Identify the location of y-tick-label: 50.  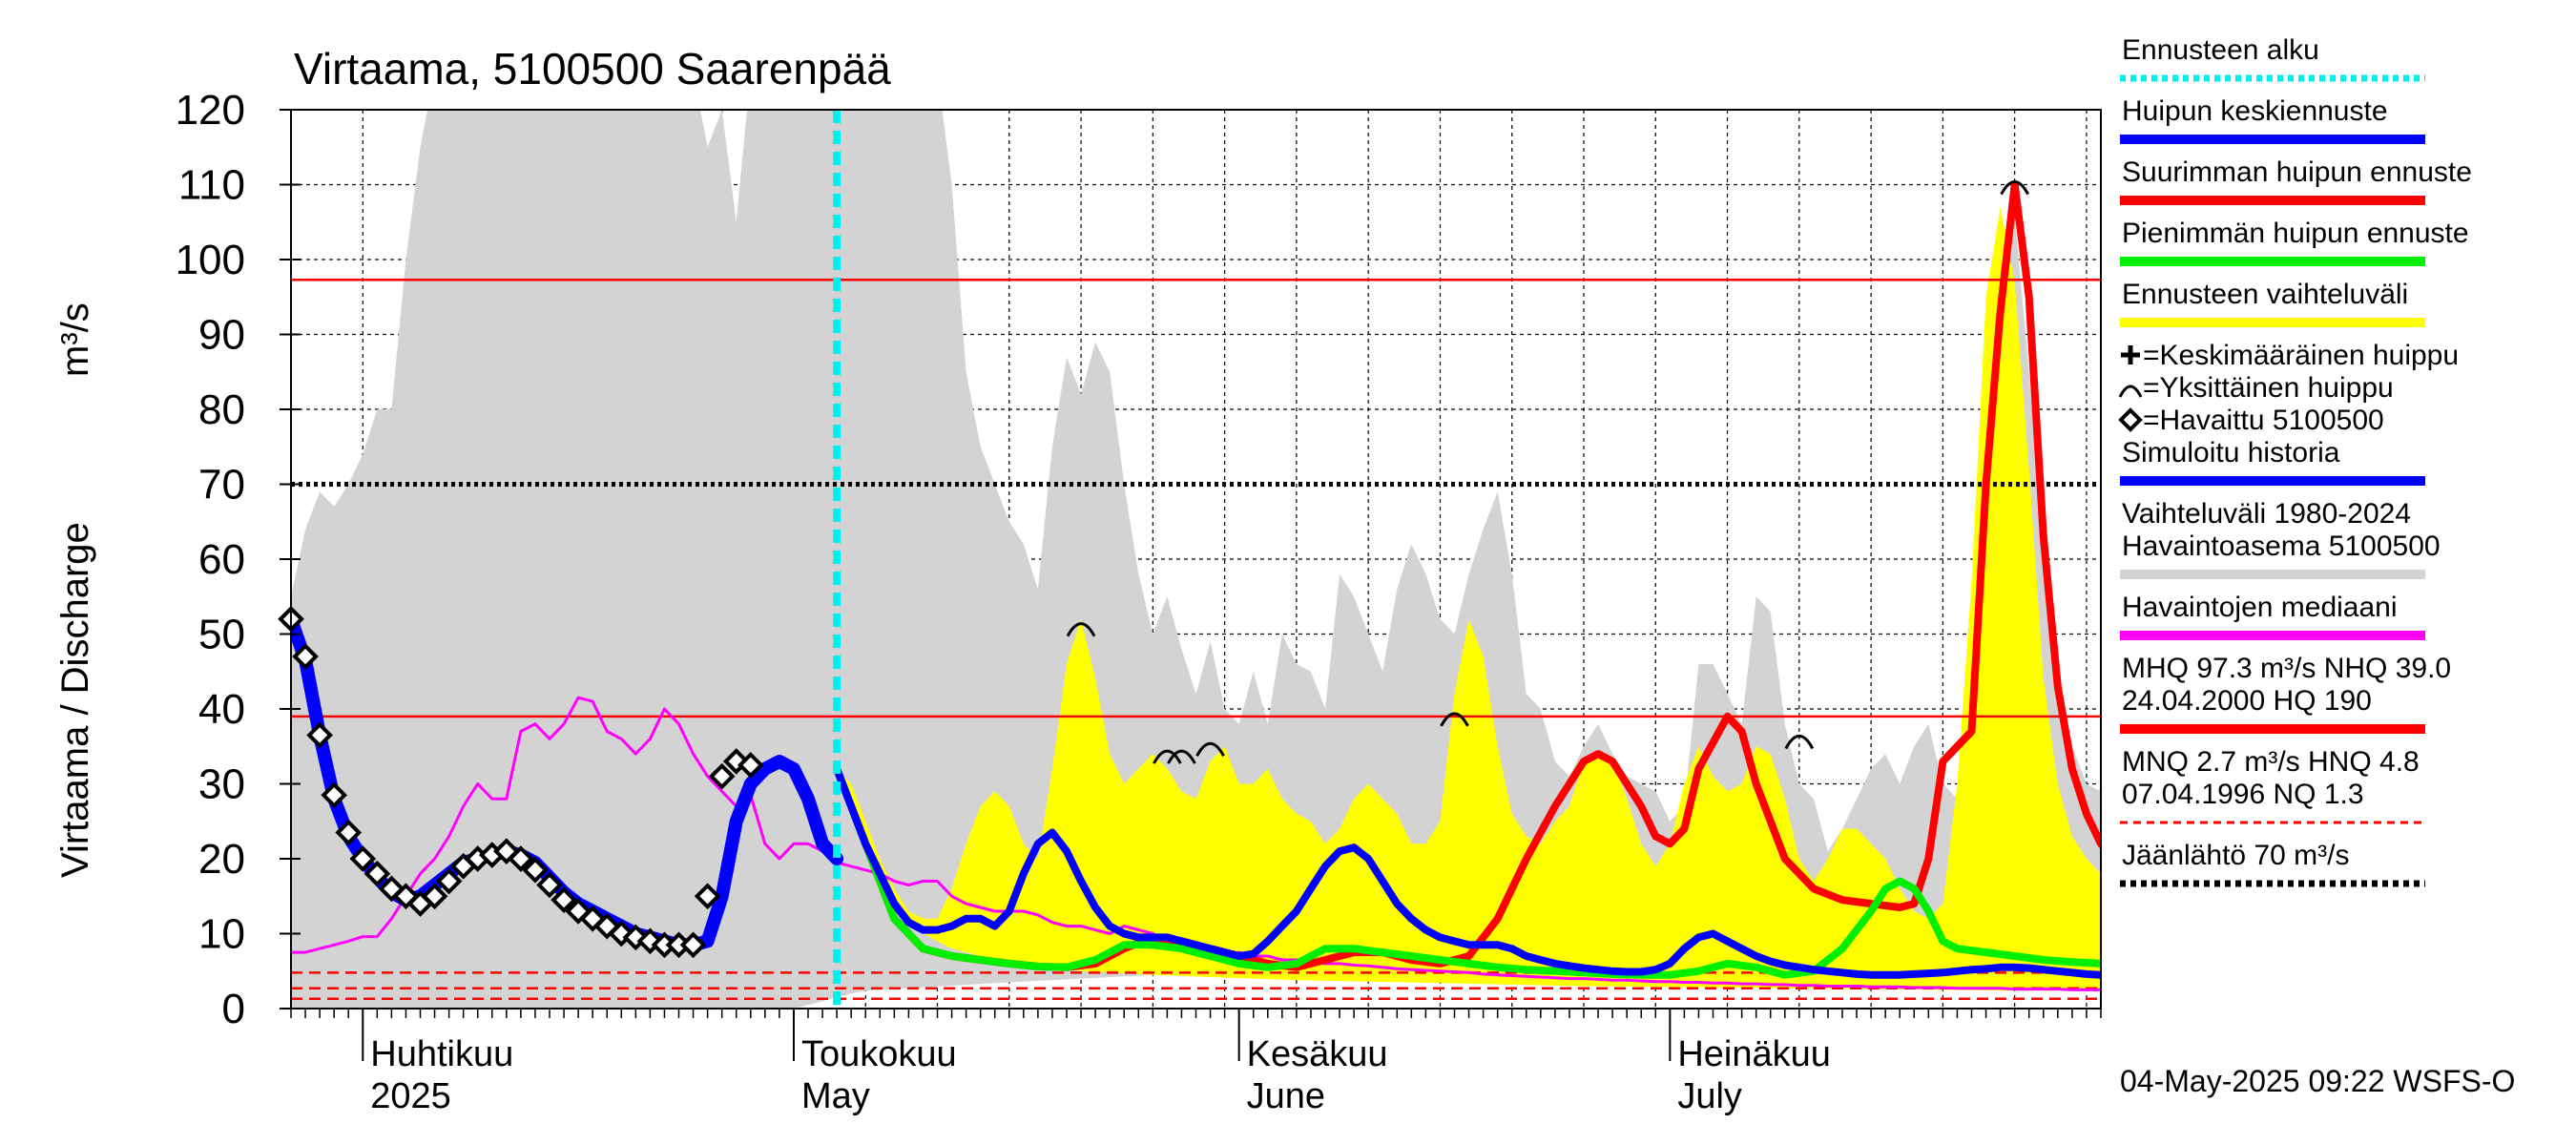
(221, 635).